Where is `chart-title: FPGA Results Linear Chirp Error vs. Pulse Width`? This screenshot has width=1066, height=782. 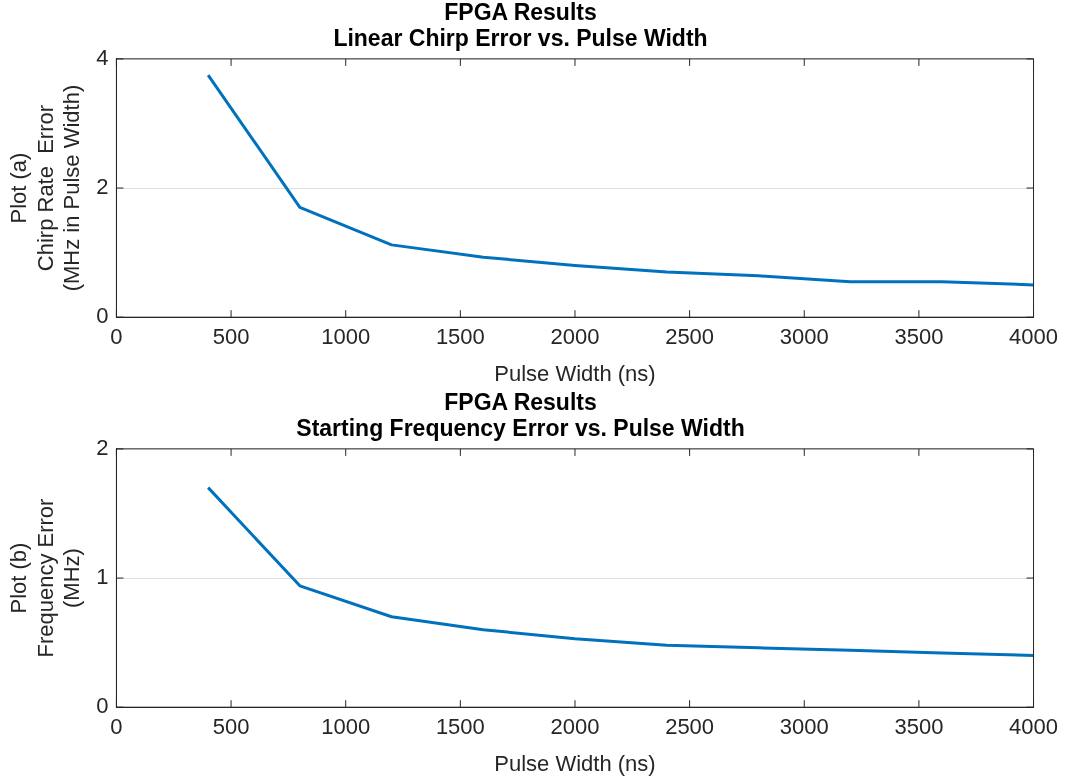 chart-title: FPGA Results Linear Chirp Error vs. Pulse Width is located at coordinates (520, 26).